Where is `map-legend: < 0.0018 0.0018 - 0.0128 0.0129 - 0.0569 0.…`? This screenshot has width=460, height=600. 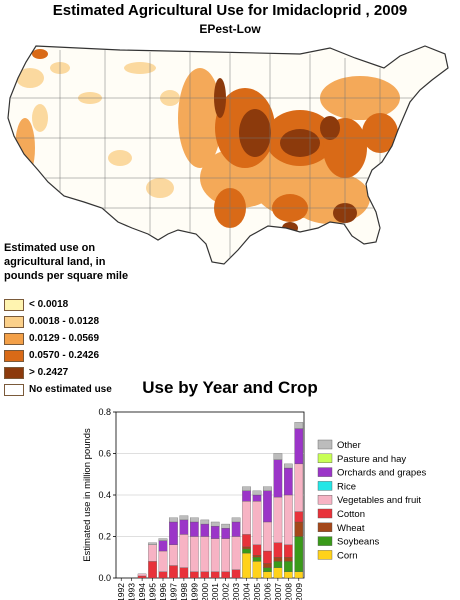 map-legend: < 0.0018 0.0018 - 0.0128 0.0129 - 0.0569 0.… is located at coordinates (58, 347).